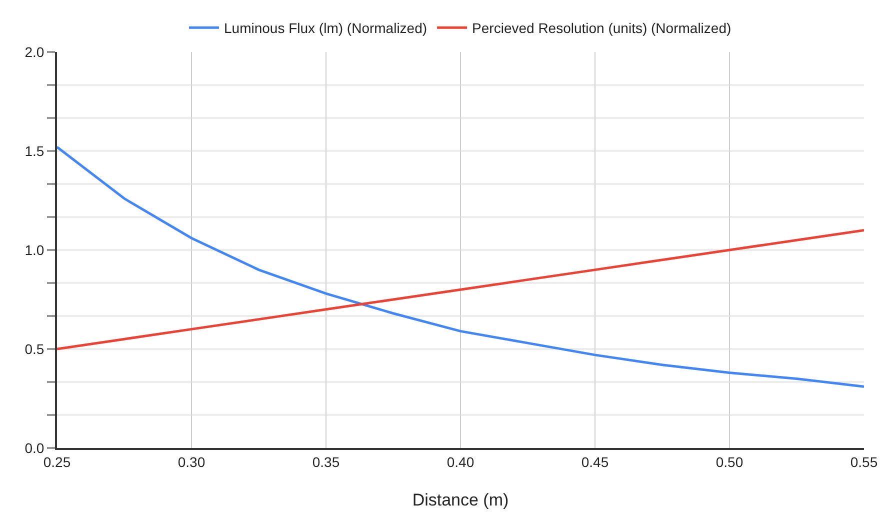 Image resolution: width=890 pixels, height=523 pixels. What do you see at coordinates (57, 462) in the screenshot?
I see `x-tick-label: 0.25` at bounding box center [57, 462].